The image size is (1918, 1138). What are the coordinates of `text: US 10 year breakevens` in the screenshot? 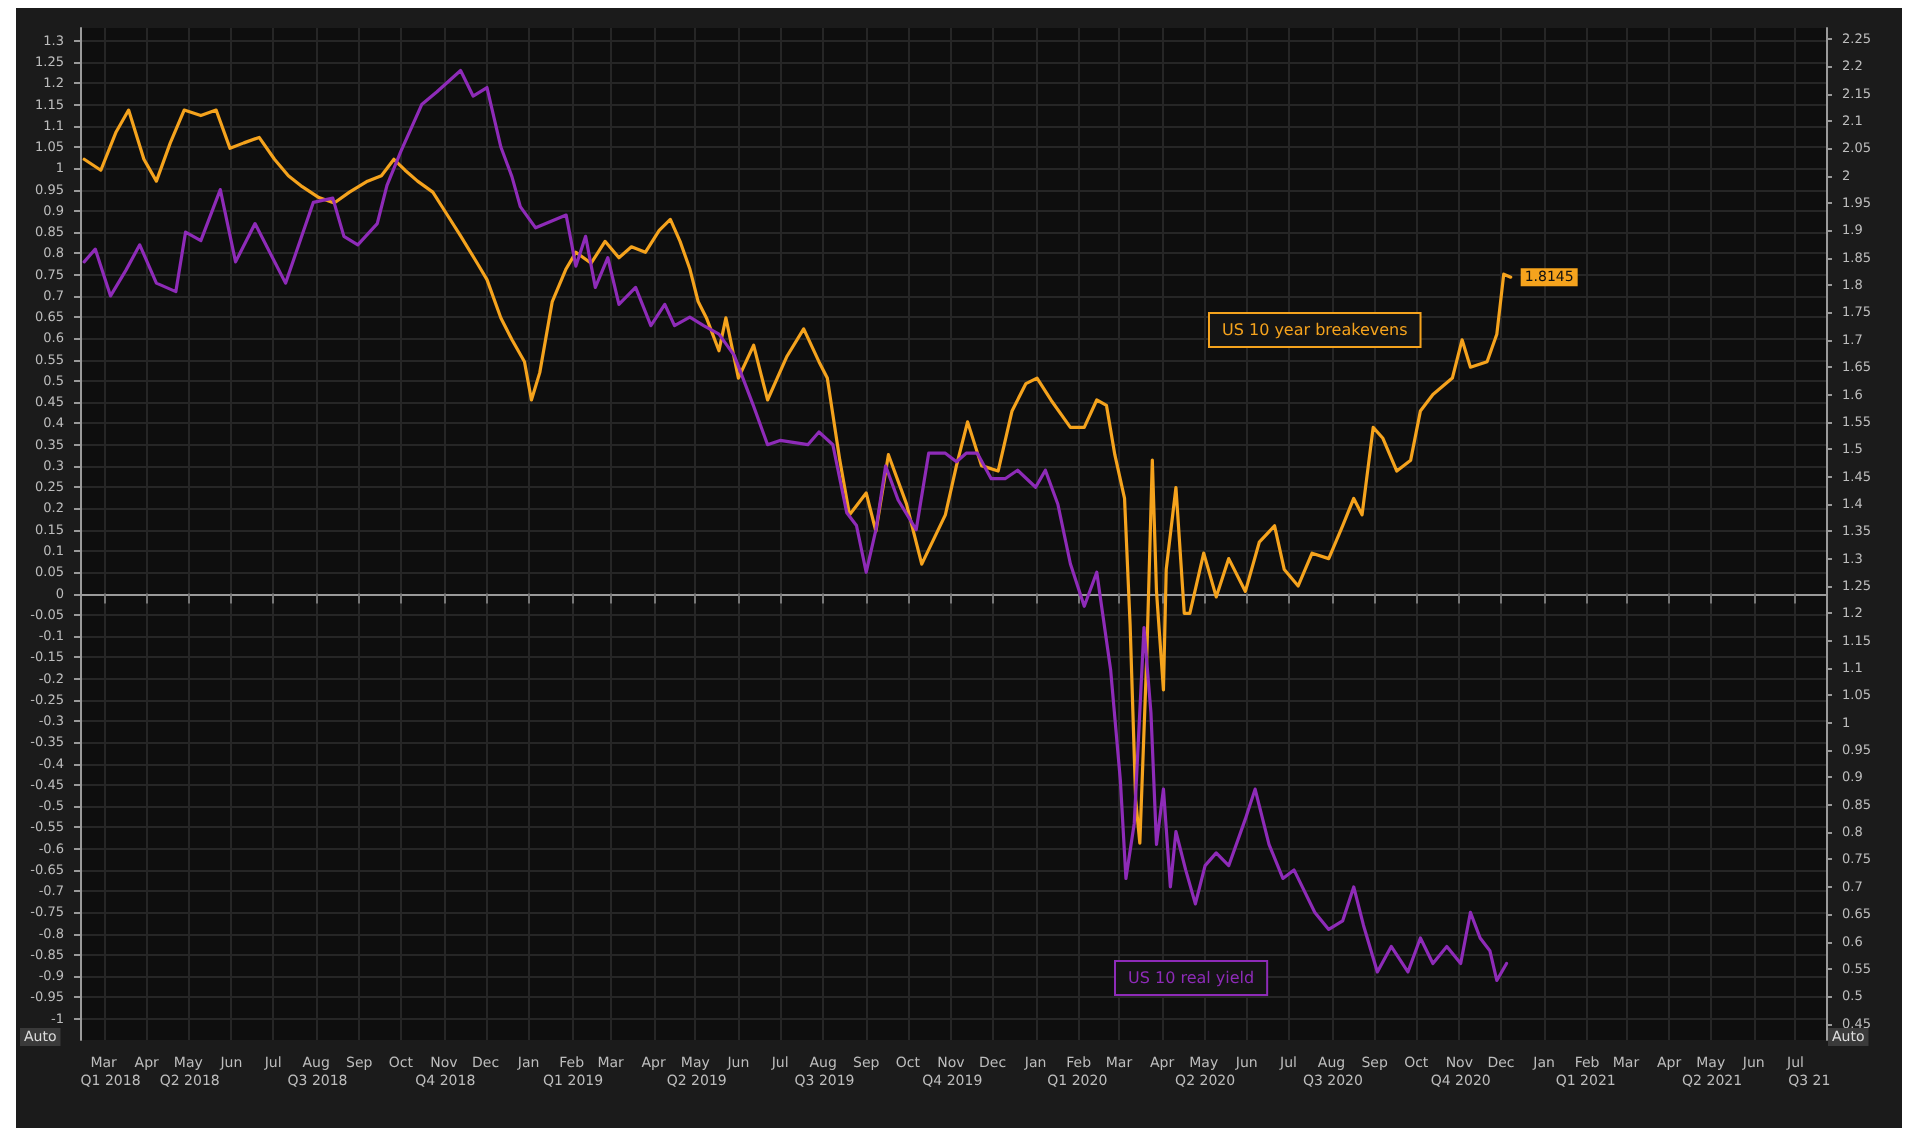 It's located at (1315, 330).